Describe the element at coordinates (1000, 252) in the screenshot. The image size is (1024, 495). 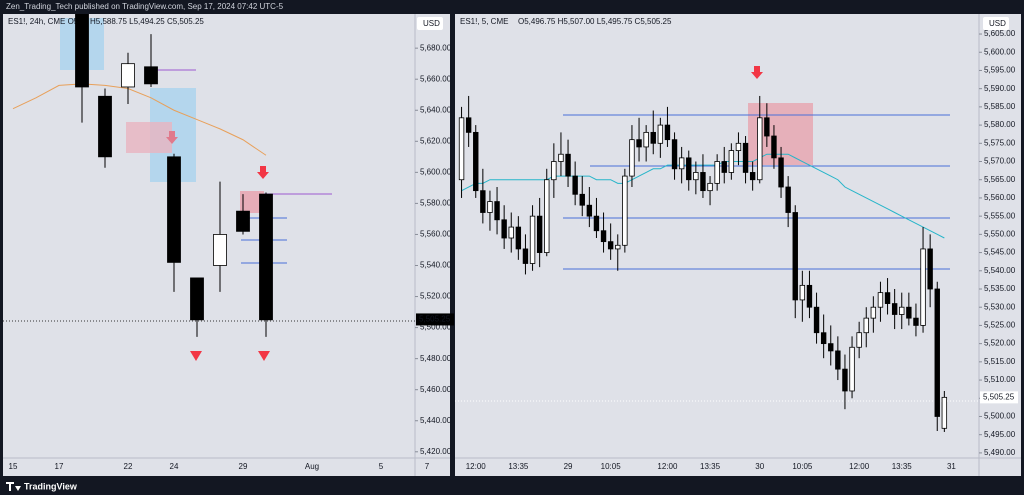
I see `y-tick-label: 5,545.00` at that location.